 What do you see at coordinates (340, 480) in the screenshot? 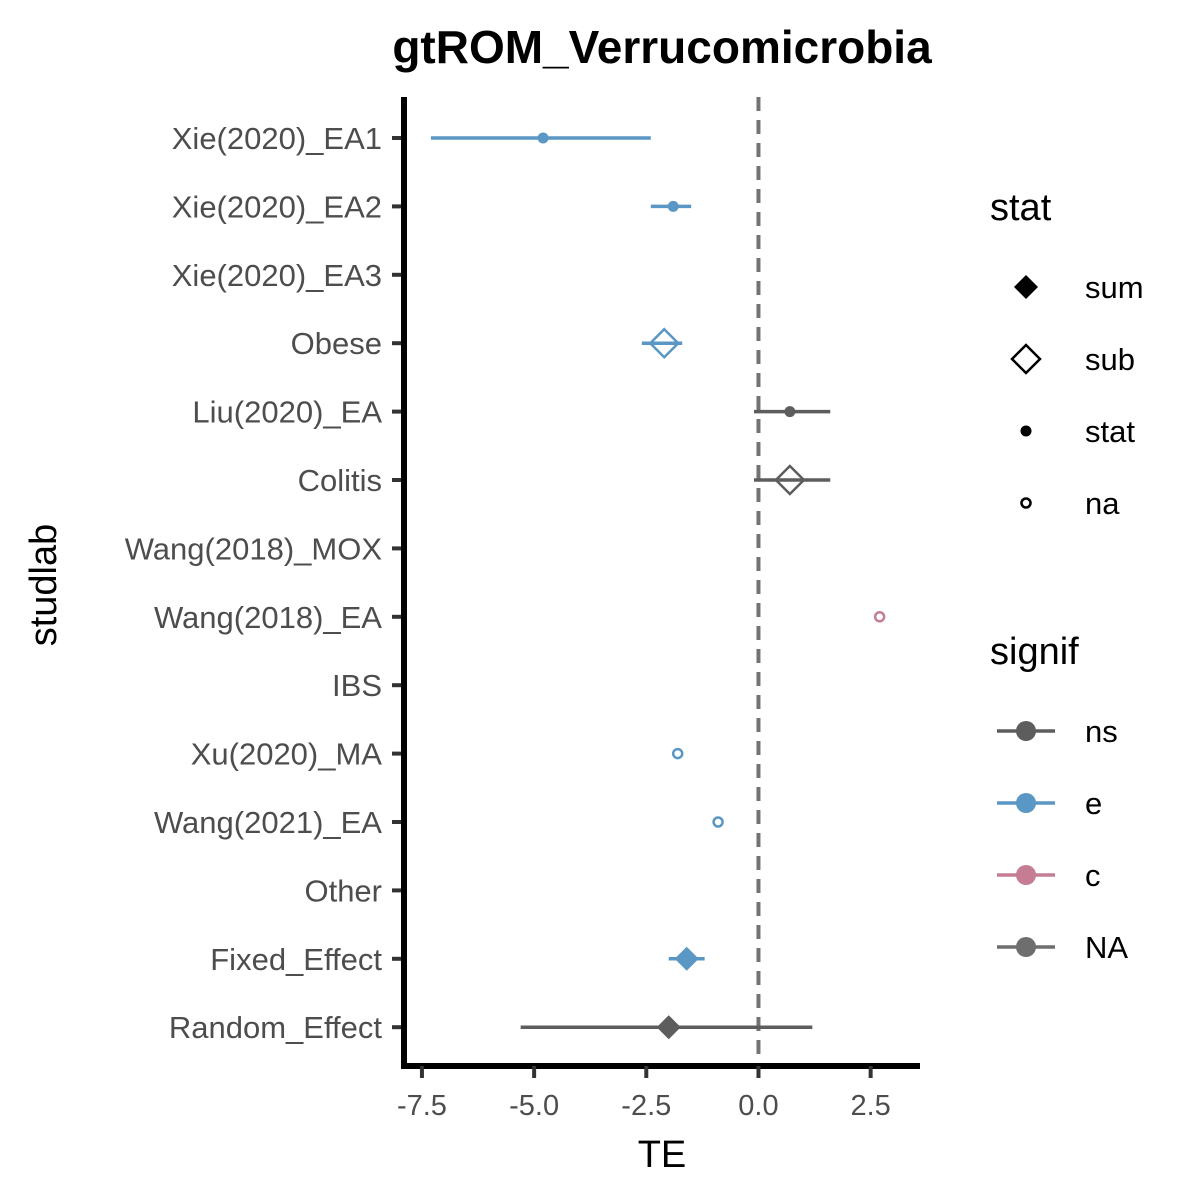
I see `y-tick-label: Colitis` at bounding box center [340, 480].